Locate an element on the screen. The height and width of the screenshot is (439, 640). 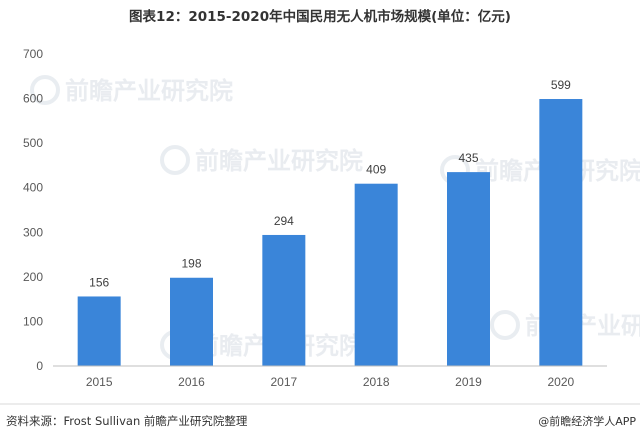
x-tick-label-2020: 2020 is located at coordinates (560, 382).